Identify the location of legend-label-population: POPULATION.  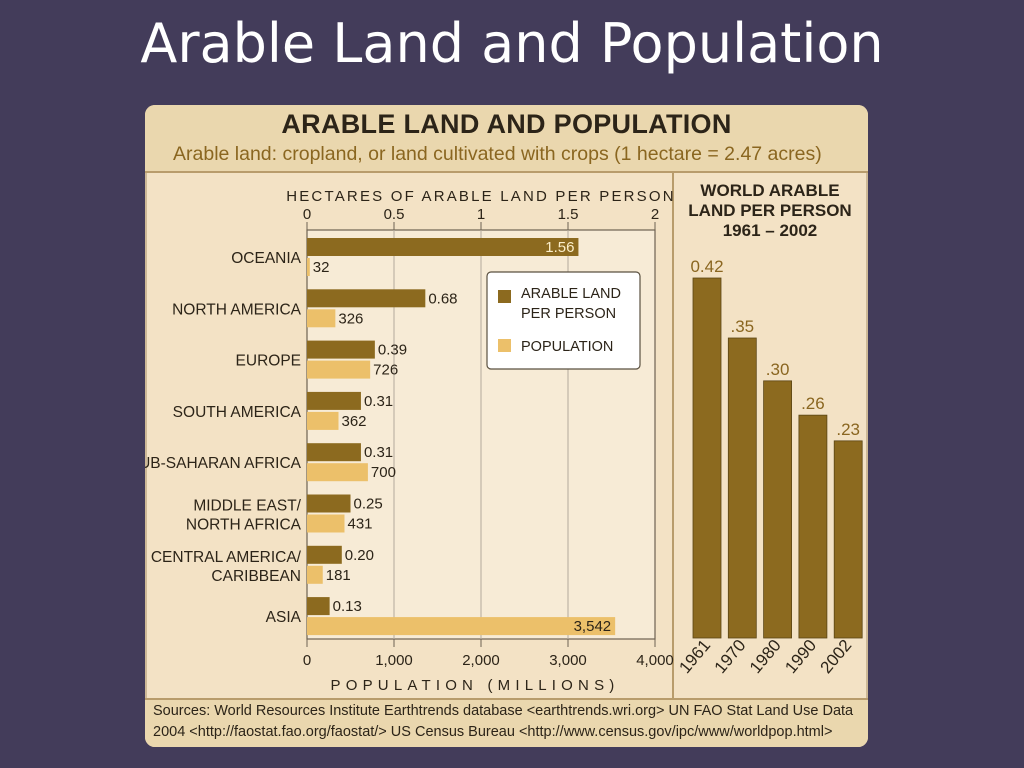
(567, 347).